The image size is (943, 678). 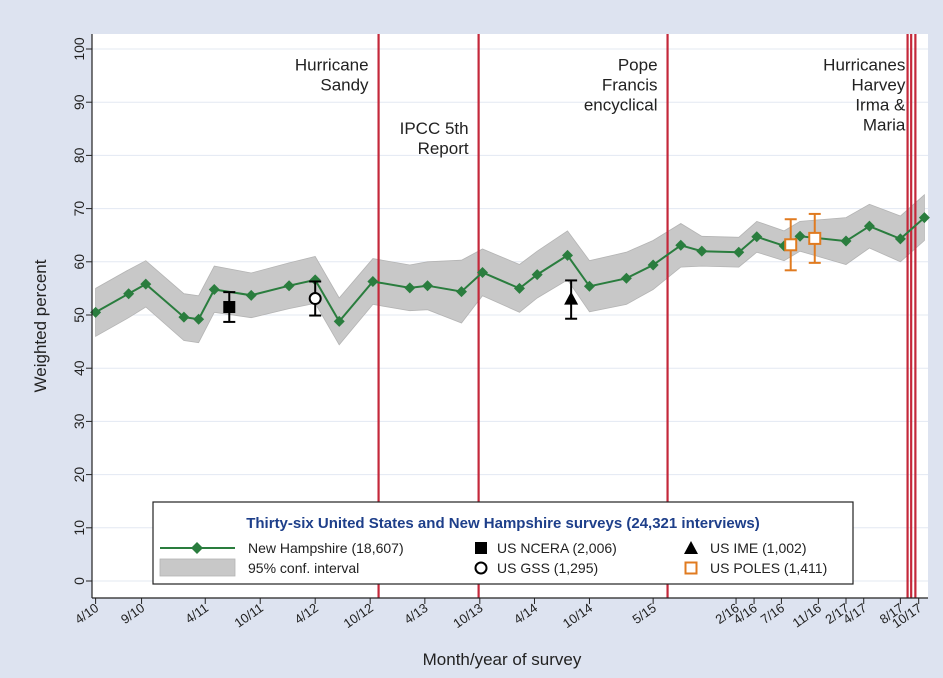 What do you see at coordinates (79, 262) in the screenshot?
I see `y-tick-label: 60` at bounding box center [79, 262].